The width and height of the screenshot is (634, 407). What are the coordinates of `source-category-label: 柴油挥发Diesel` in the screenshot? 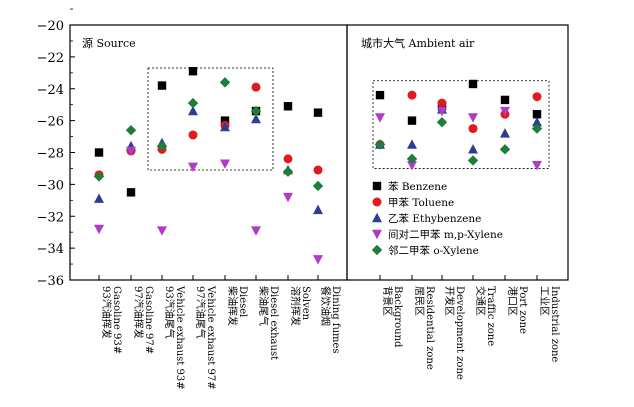 It's located at (237, 306).